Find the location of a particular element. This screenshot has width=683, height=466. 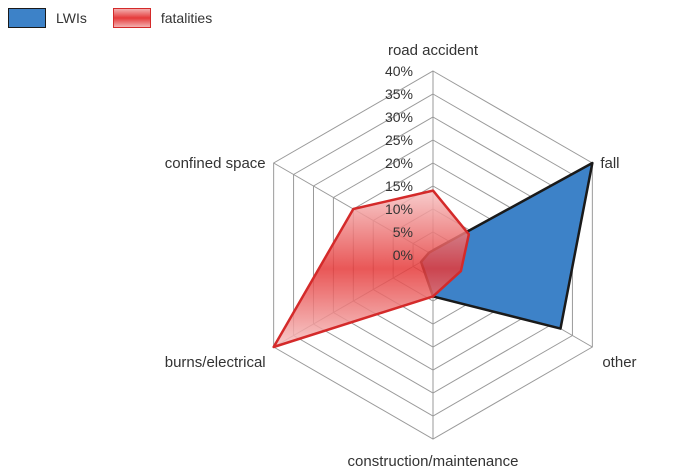

tick-label: 10% is located at coordinates (399, 209).